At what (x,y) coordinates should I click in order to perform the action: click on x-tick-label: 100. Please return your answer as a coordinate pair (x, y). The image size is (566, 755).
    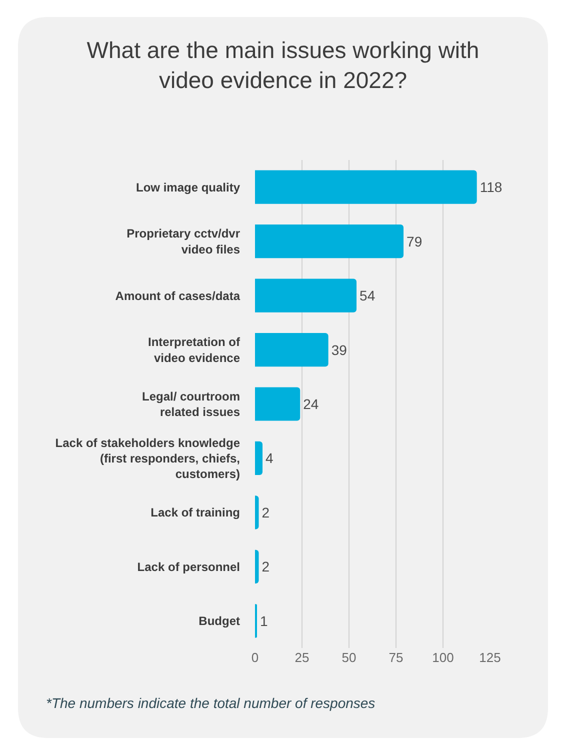
    Looking at the image, I should click on (443, 657).